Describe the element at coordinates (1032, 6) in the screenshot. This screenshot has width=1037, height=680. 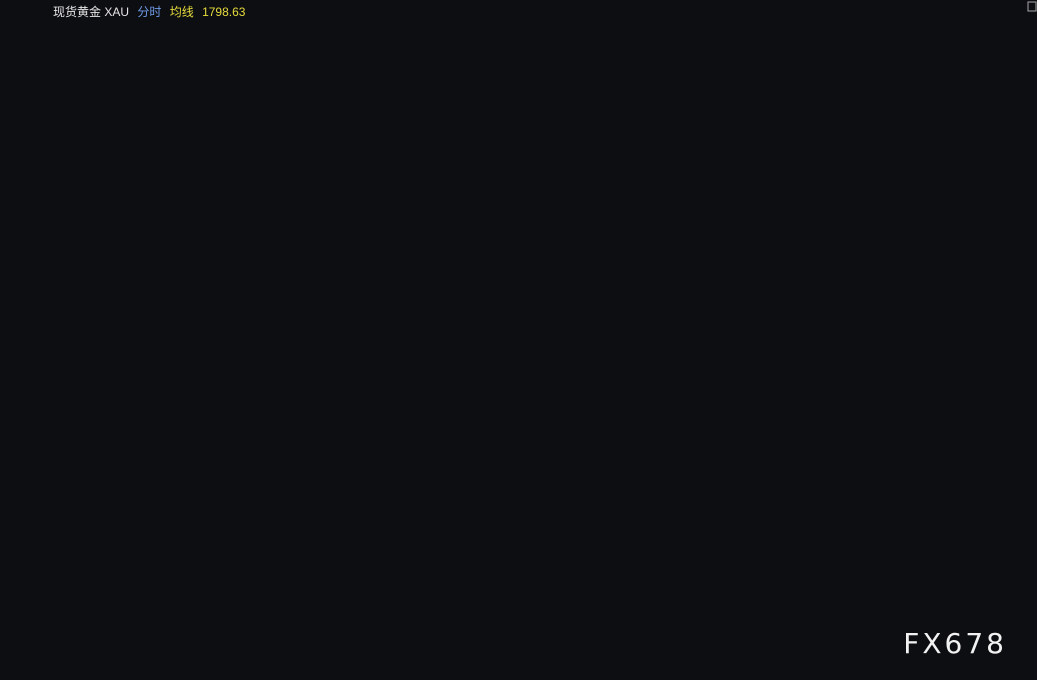
I see `corner-icon` at that location.